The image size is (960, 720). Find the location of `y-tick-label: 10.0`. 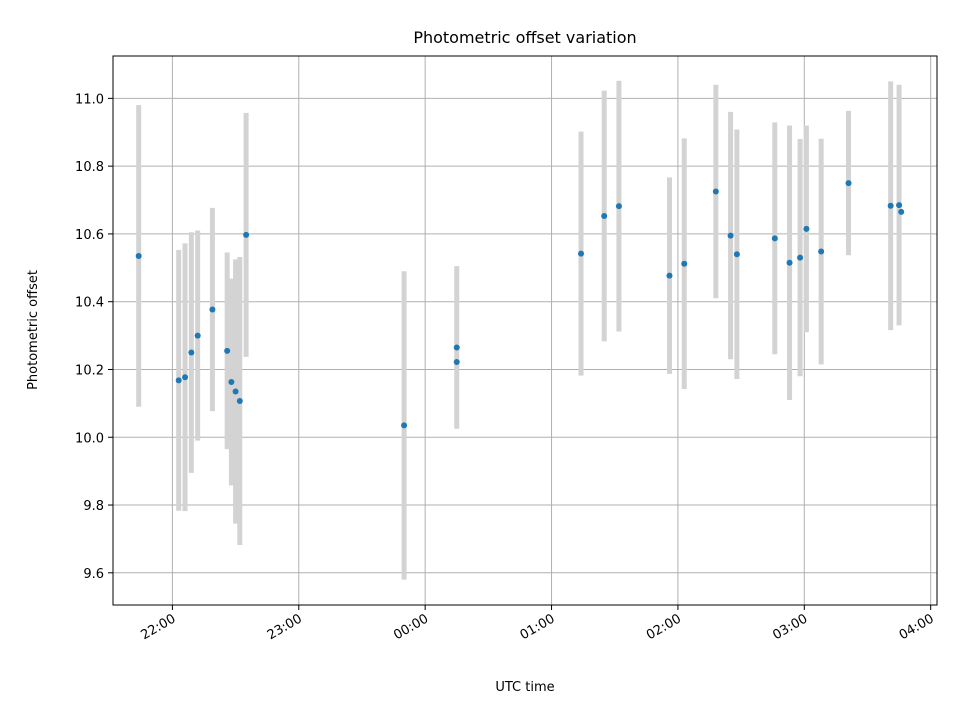

y-tick-label: 10.0 is located at coordinates (89, 438).